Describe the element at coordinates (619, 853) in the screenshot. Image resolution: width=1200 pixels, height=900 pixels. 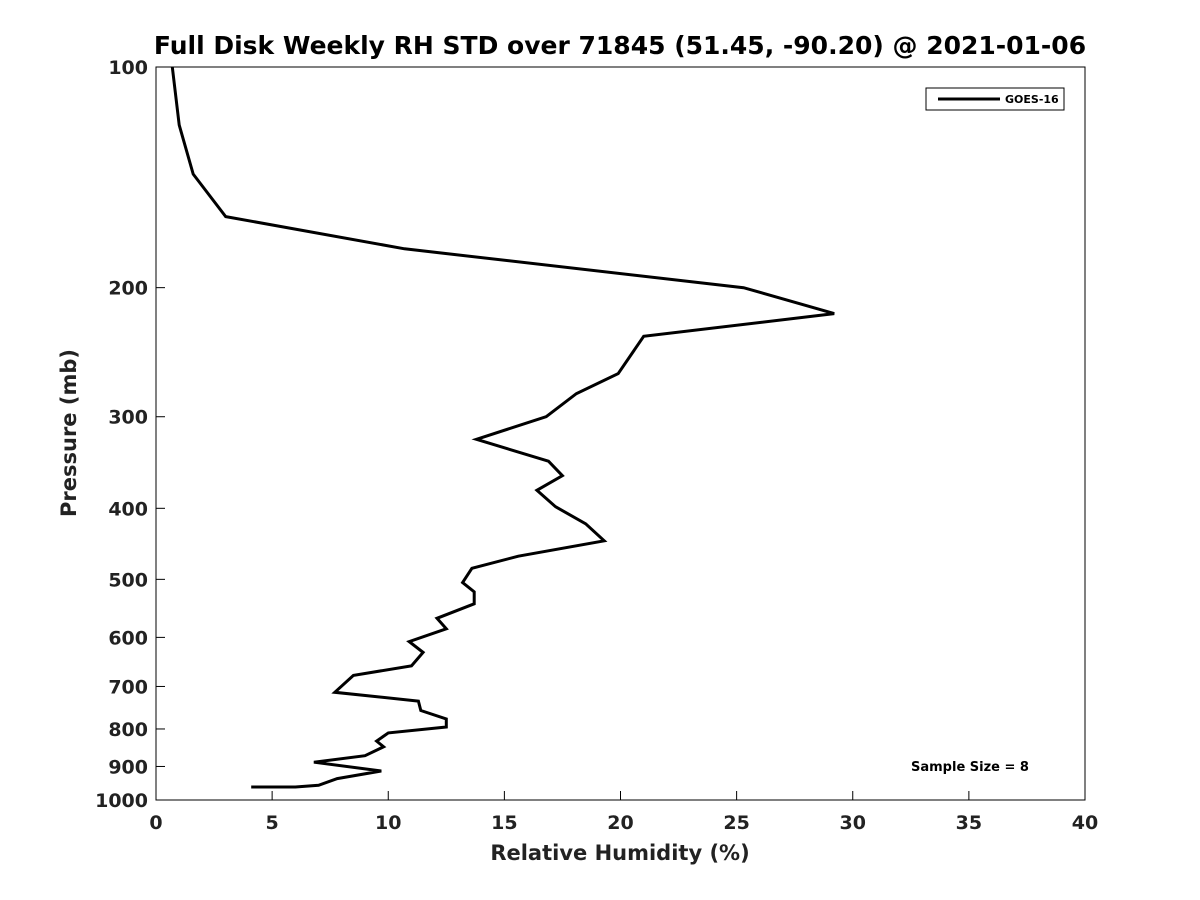
I see `x-axis-label: Relative Humidity (%)` at that location.